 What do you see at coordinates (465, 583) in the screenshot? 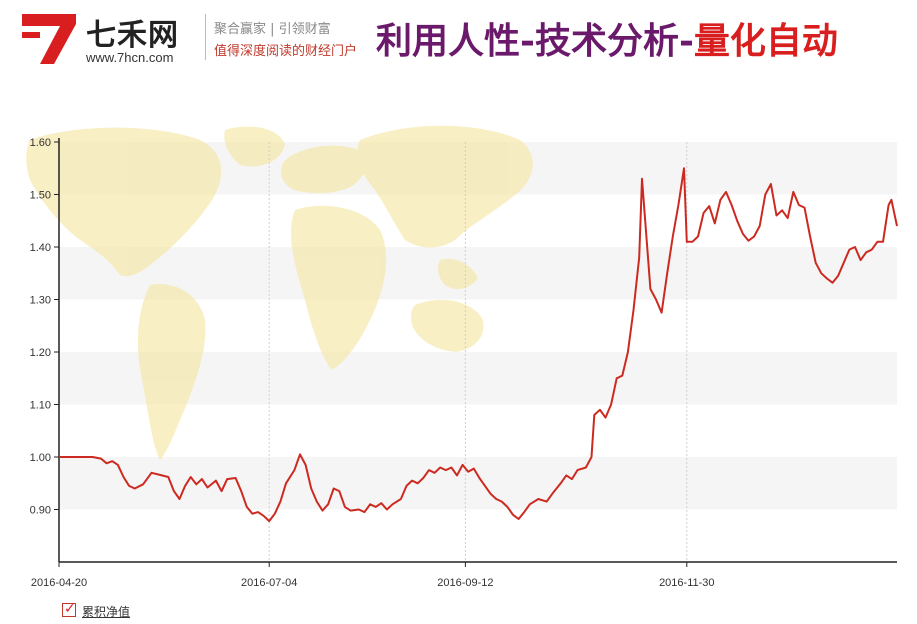
I see `x-tick-label: 2016-09-12` at bounding box center [465, 583].